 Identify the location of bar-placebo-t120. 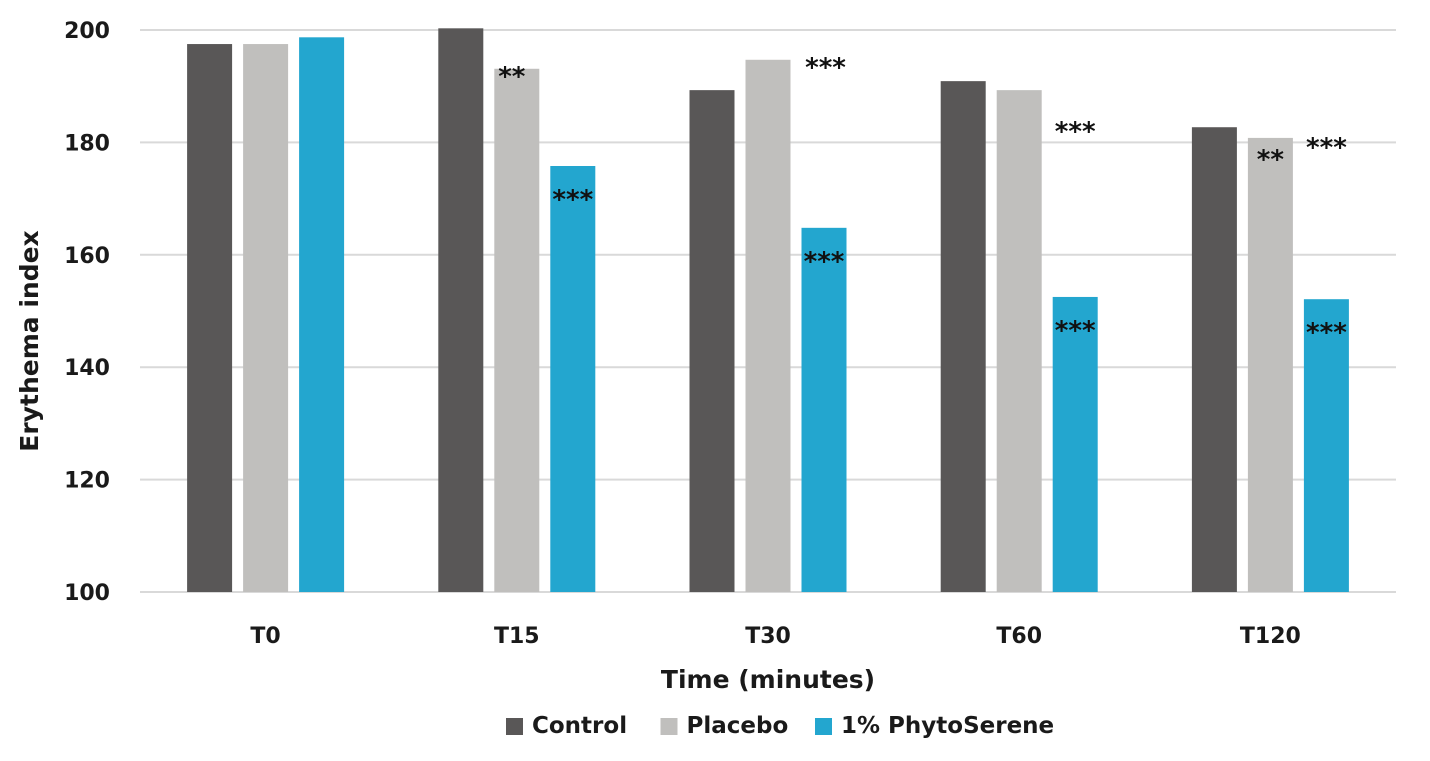
(1270, 365).